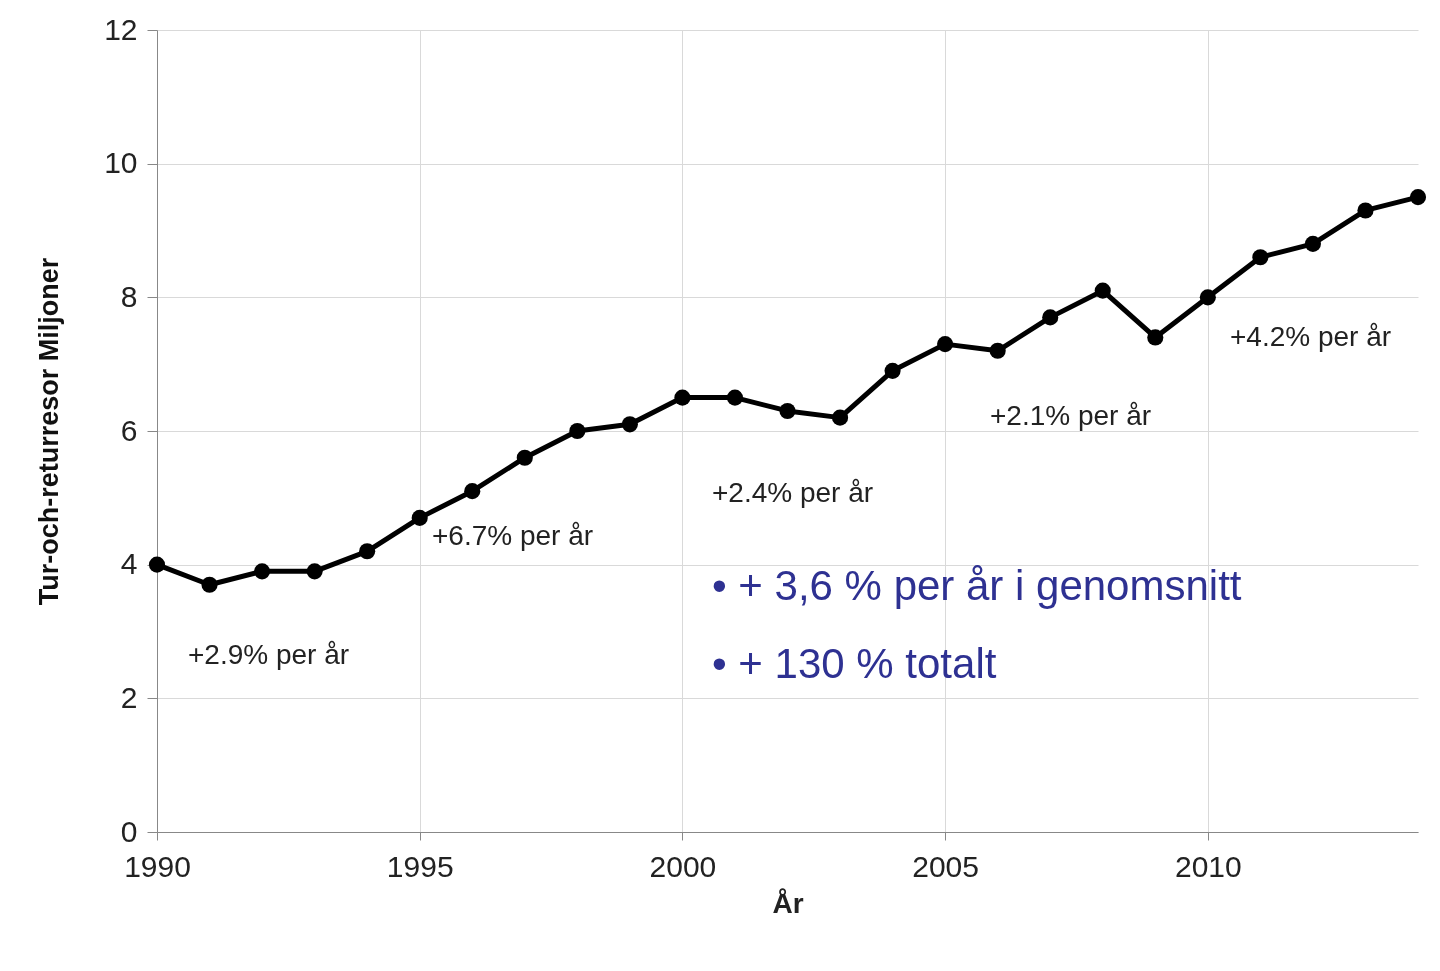 This screenshot has width=1440, height=971. What do you see at coordinates (793, 492) in the screenshot?
I see `annotation: +2.4% per år` at bounding box center [793, 492].